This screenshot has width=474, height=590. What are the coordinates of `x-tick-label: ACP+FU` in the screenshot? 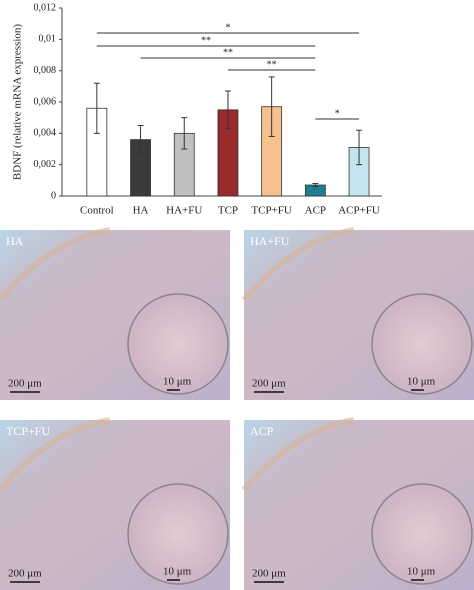 It's located at (359, 211).